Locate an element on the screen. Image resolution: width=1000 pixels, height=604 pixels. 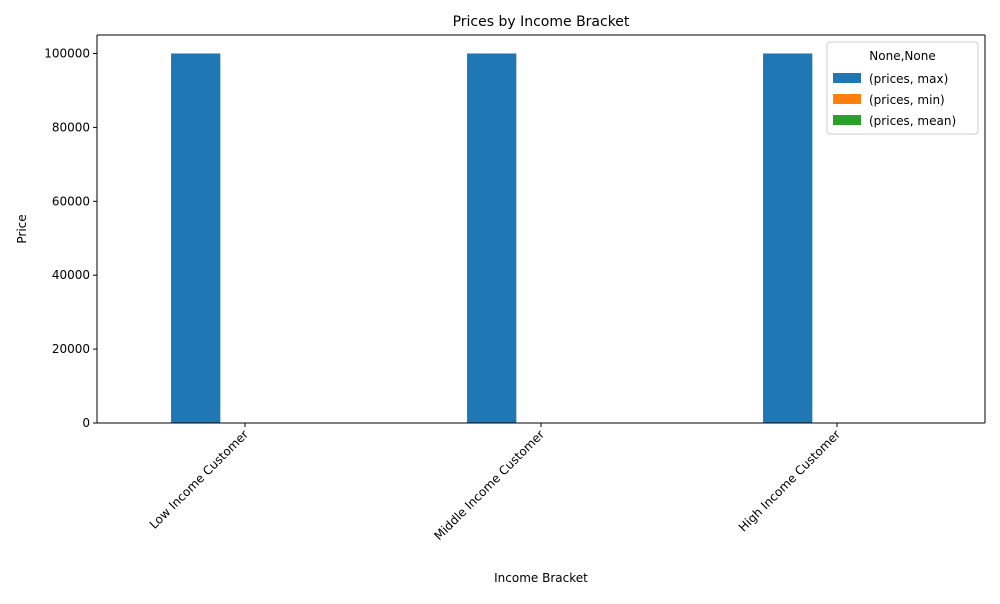
y-tick-label: 40000 is located at coordinates (71, 275).